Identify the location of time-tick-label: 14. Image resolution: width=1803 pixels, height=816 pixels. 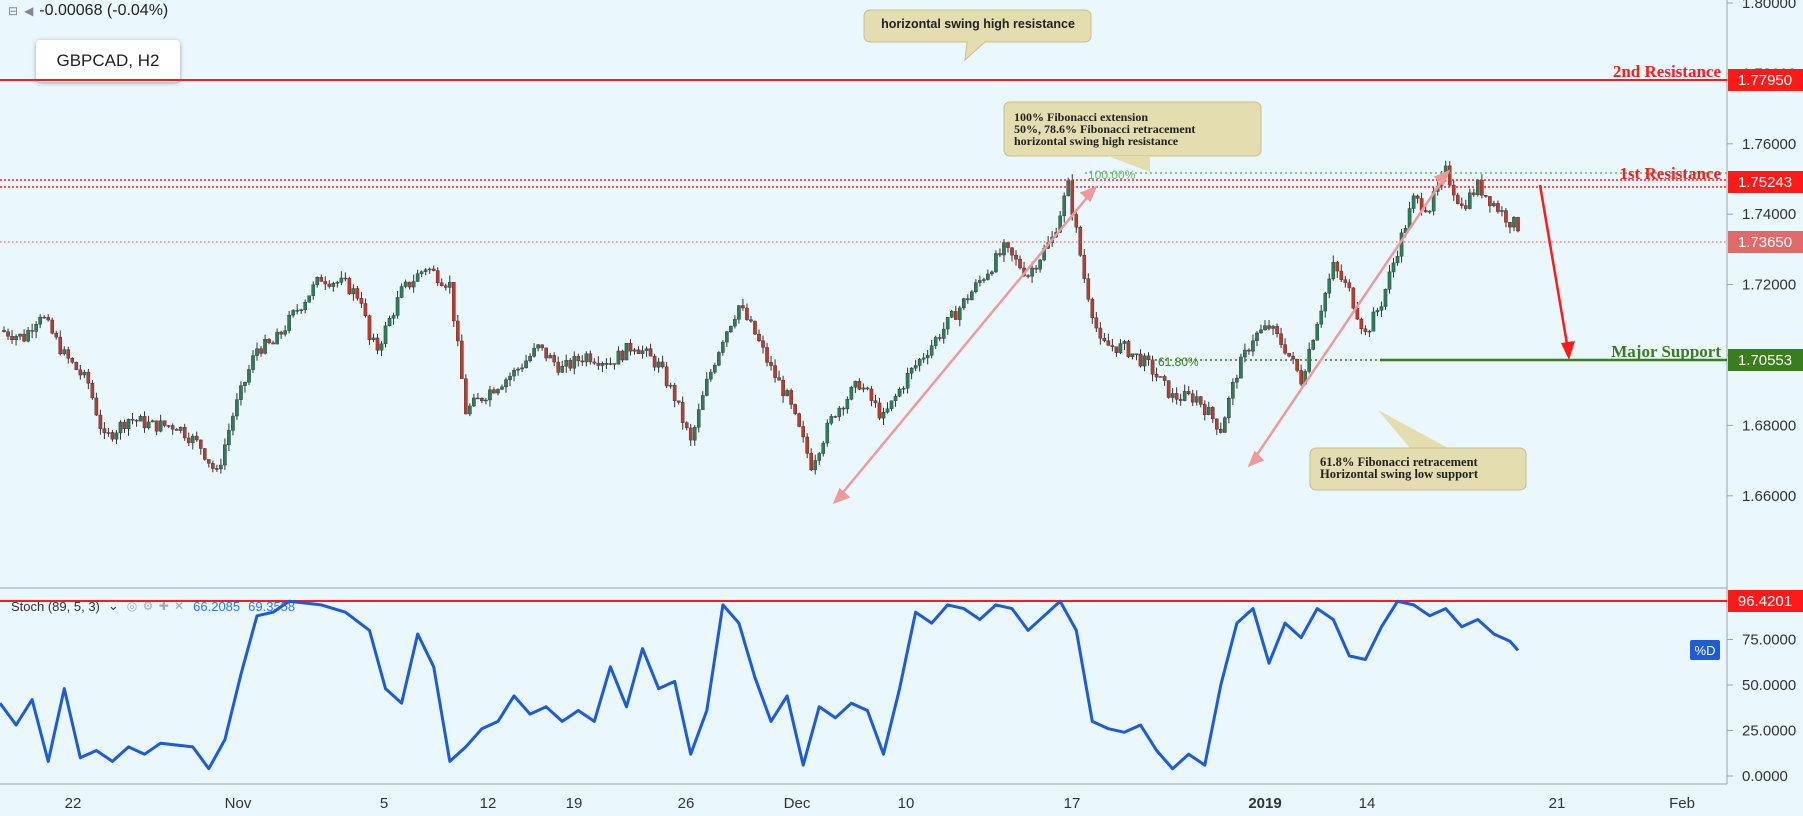
(1367, 803).